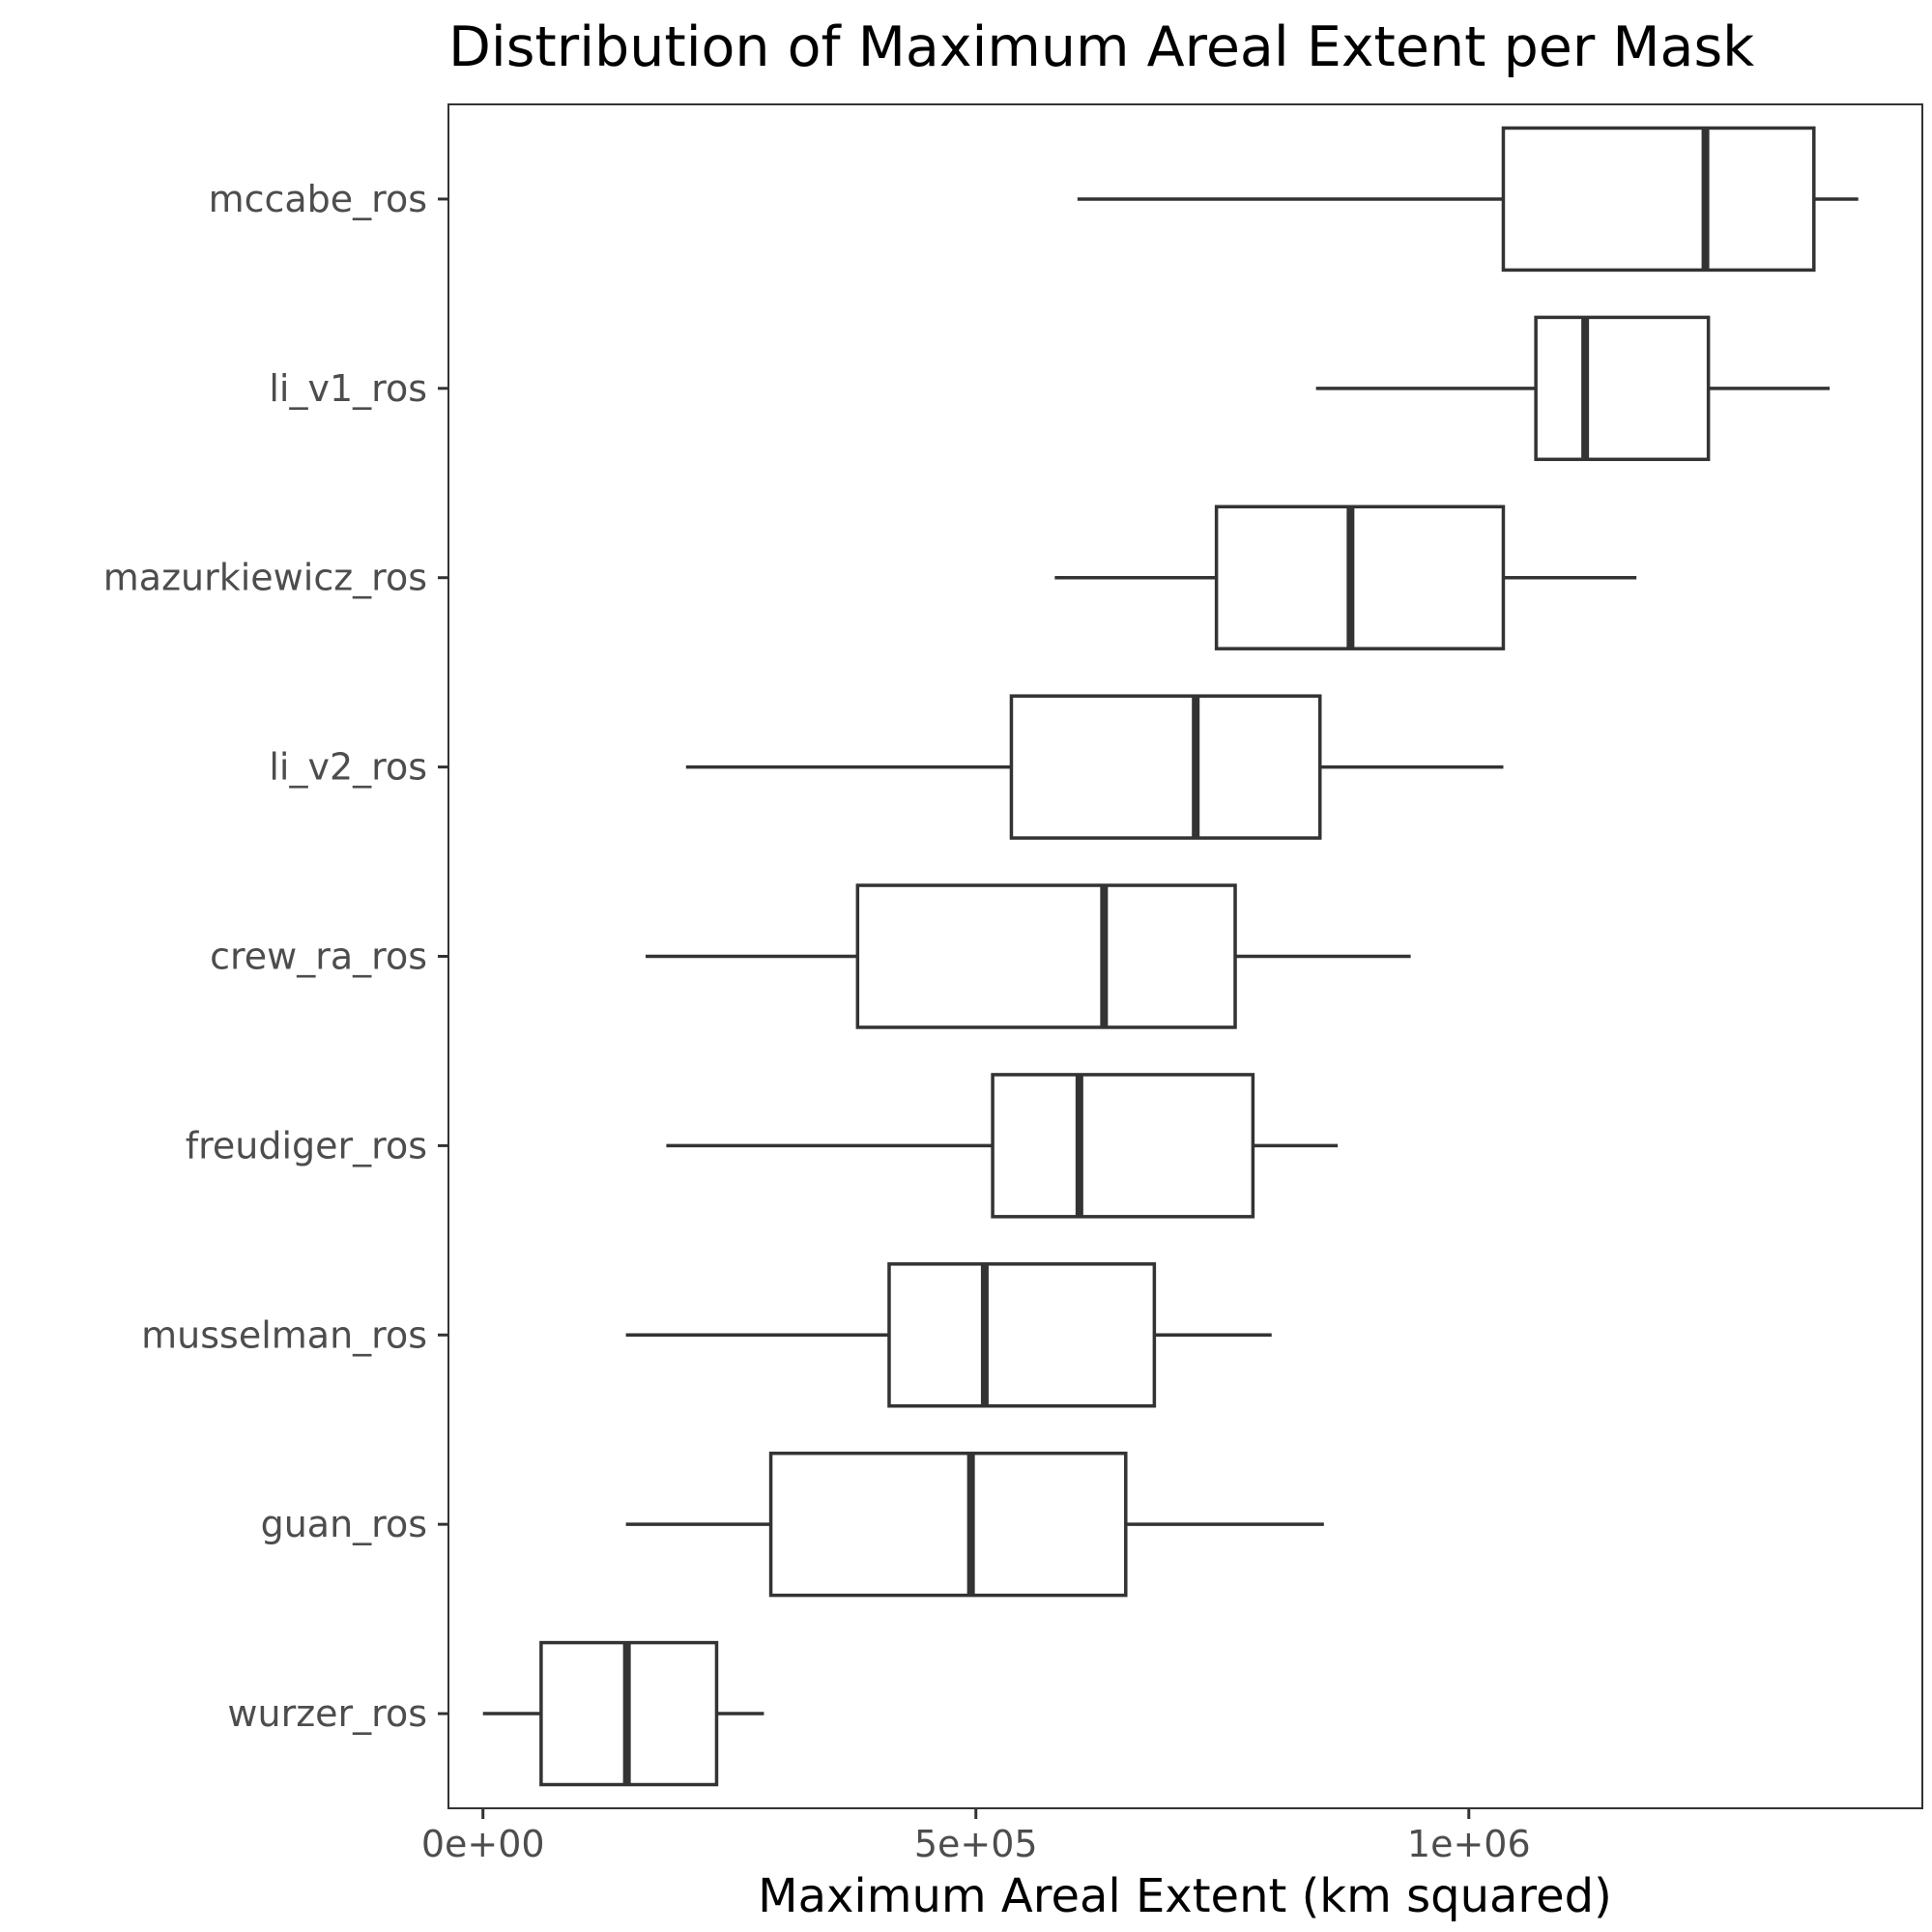 Image resolution: width=1932 pixels, height=1932 pixels. I want to click on x-tick-label: 0e+00, so click(483, 1844).